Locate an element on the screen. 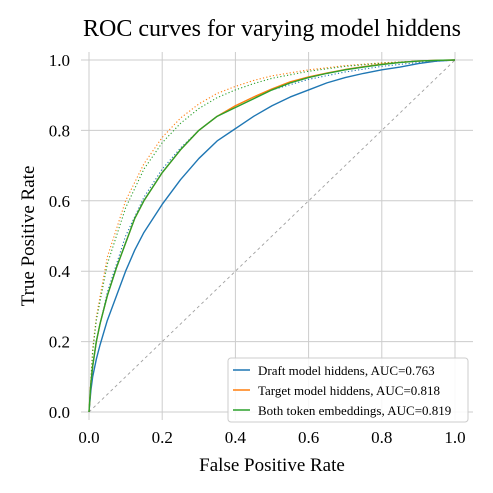 The width and height of the screenshot is (493, 493). legend-entry-target: Target model hiddens, AUC=0.818 is located at coordinates (336, 390).